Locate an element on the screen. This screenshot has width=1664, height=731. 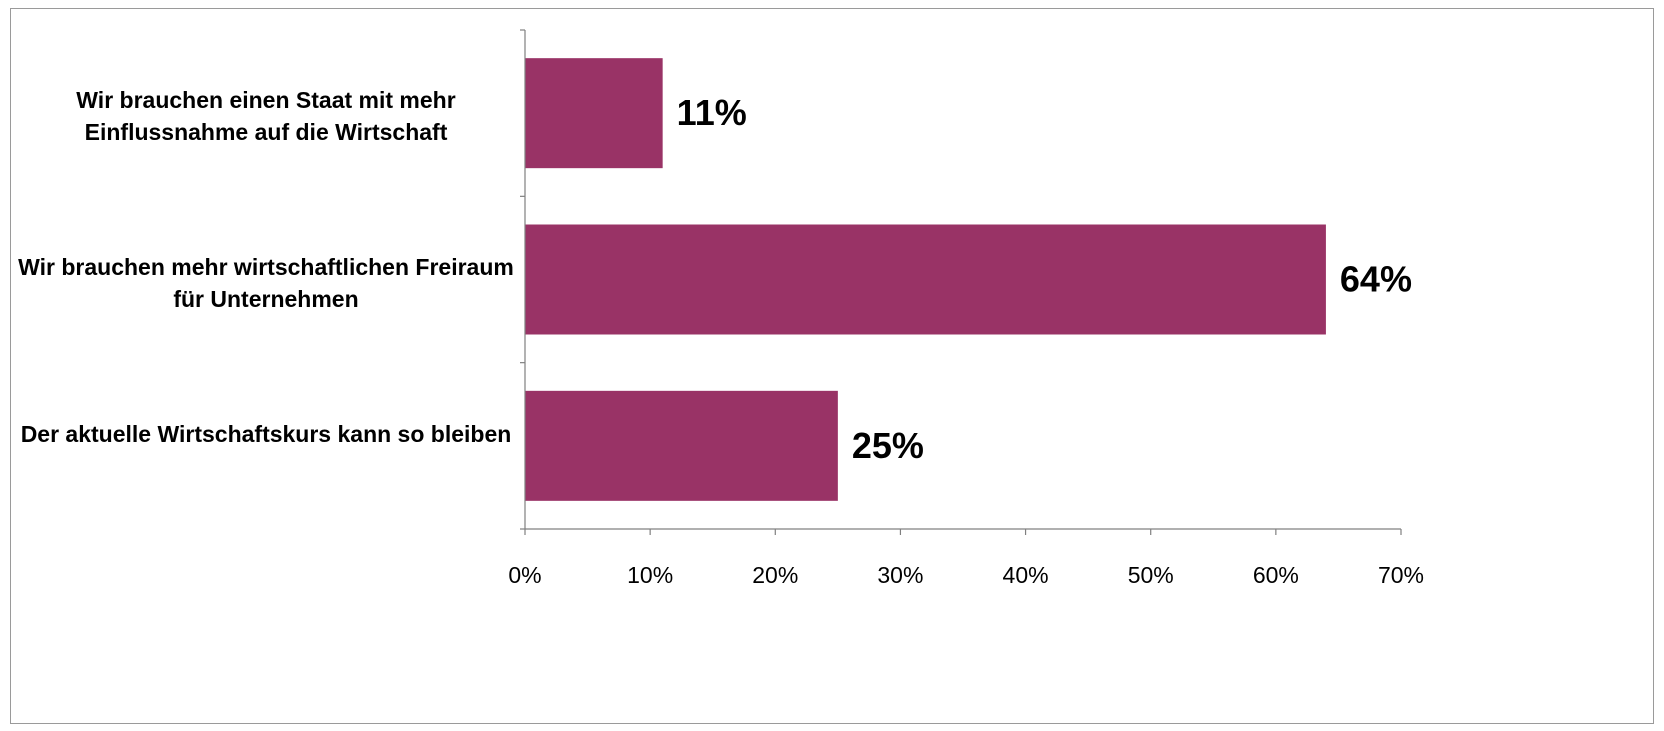
x-tick-label: 0% is located at coordinates (524, 575).